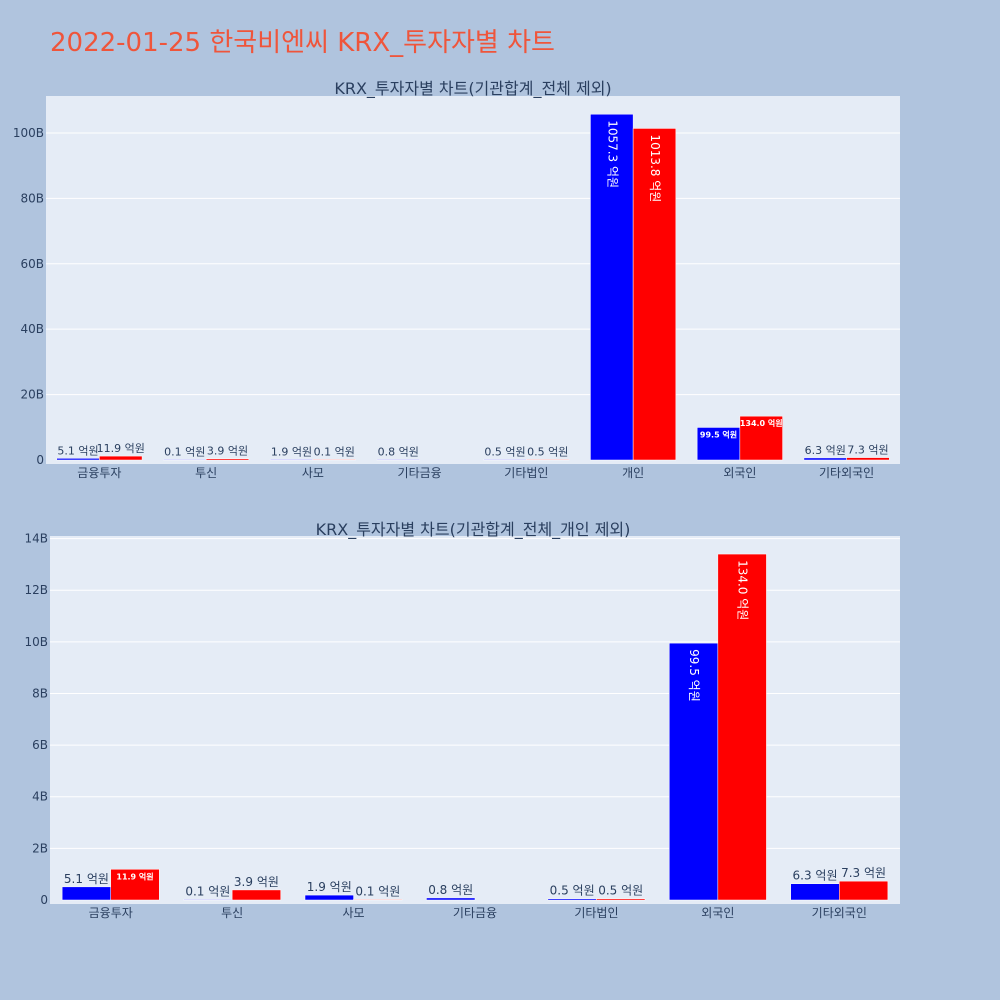 This screenshot has height=1000, width=1000. Describe the element at coordinates (32, 395) in the screenshot. I see `y-tick-label: 20B` at that location.